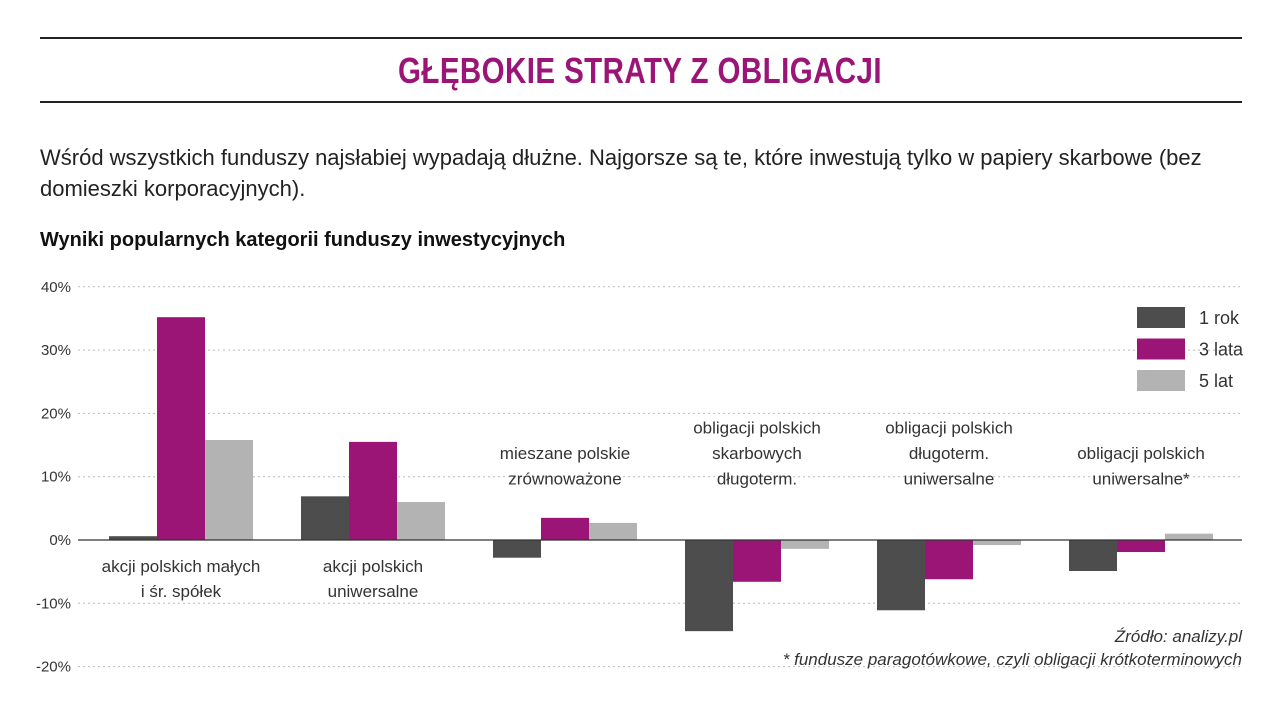 This screenshot has width=1280, height=704. What do you see at coordinates (641, 102) in the screenshot?
I see `title-rule` at bounding box center [641, 102].